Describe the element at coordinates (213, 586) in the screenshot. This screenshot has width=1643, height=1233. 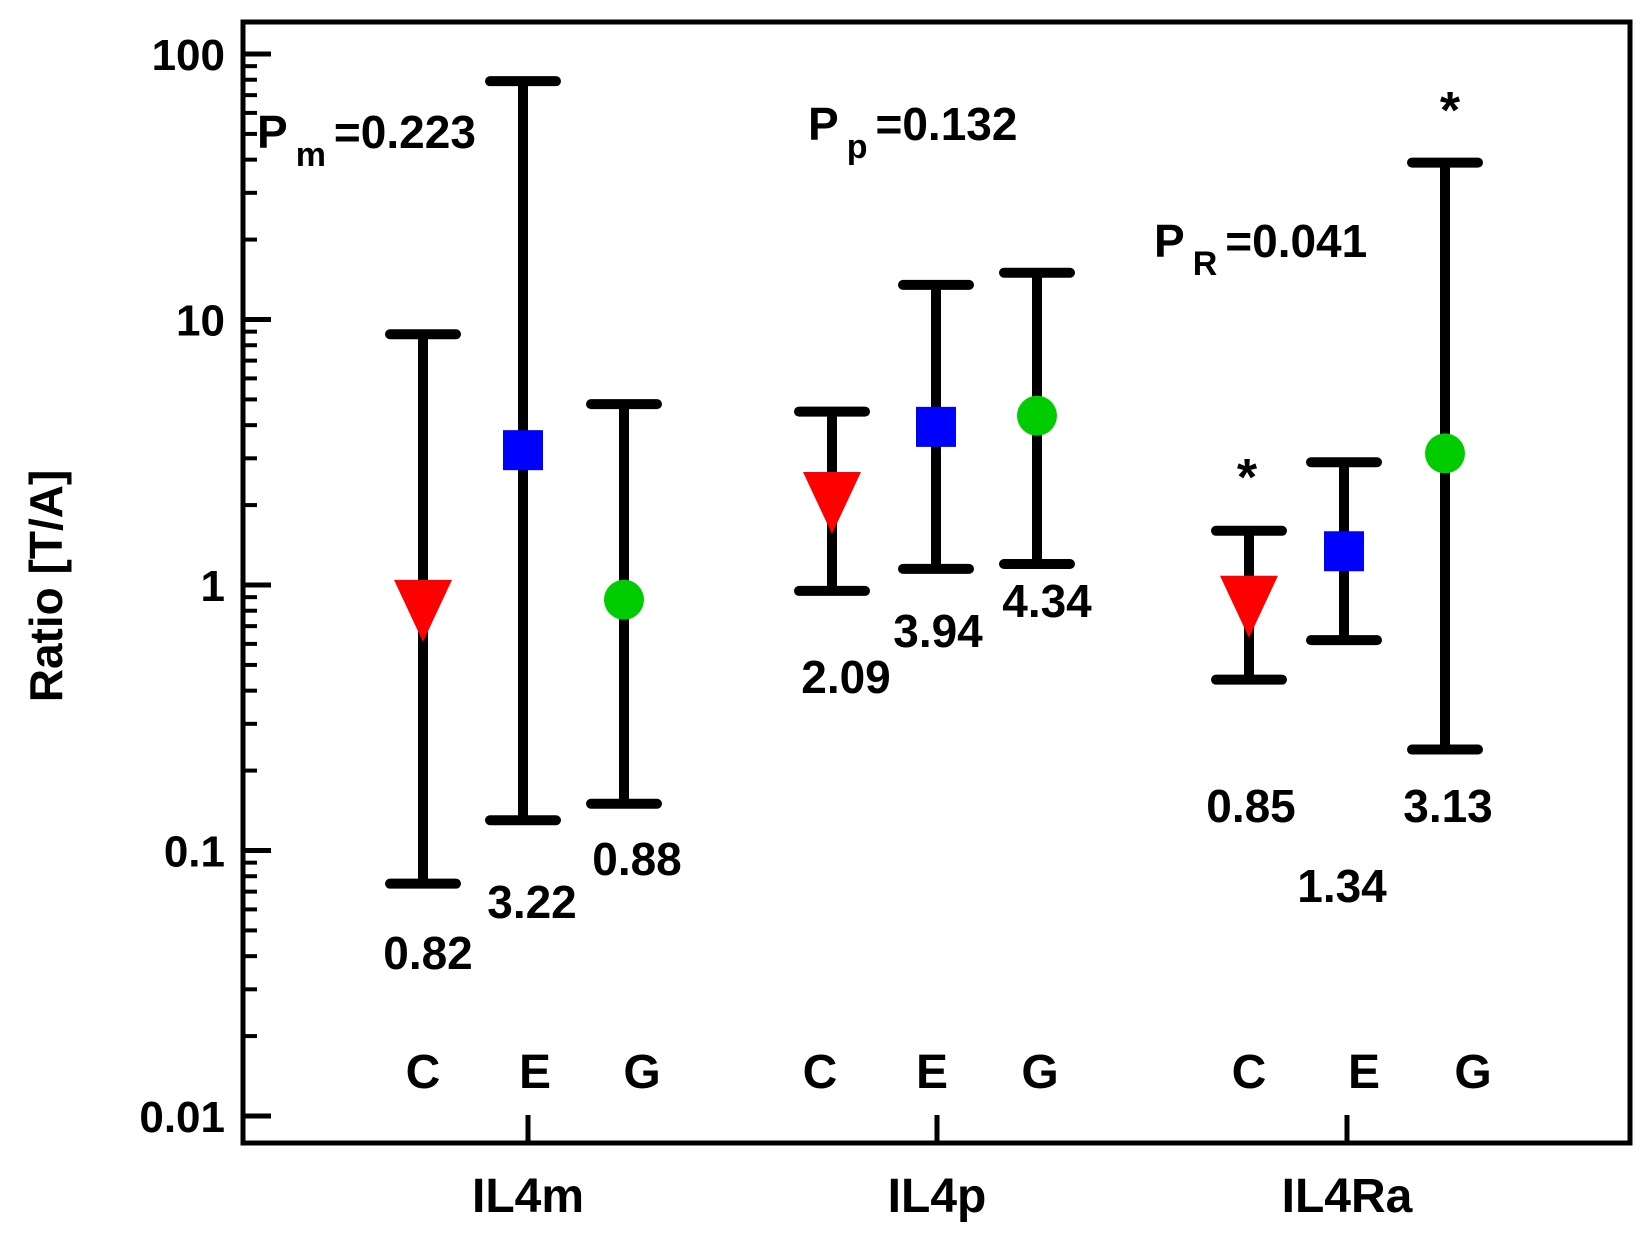
I see `y-tick-label: 1` at that location.